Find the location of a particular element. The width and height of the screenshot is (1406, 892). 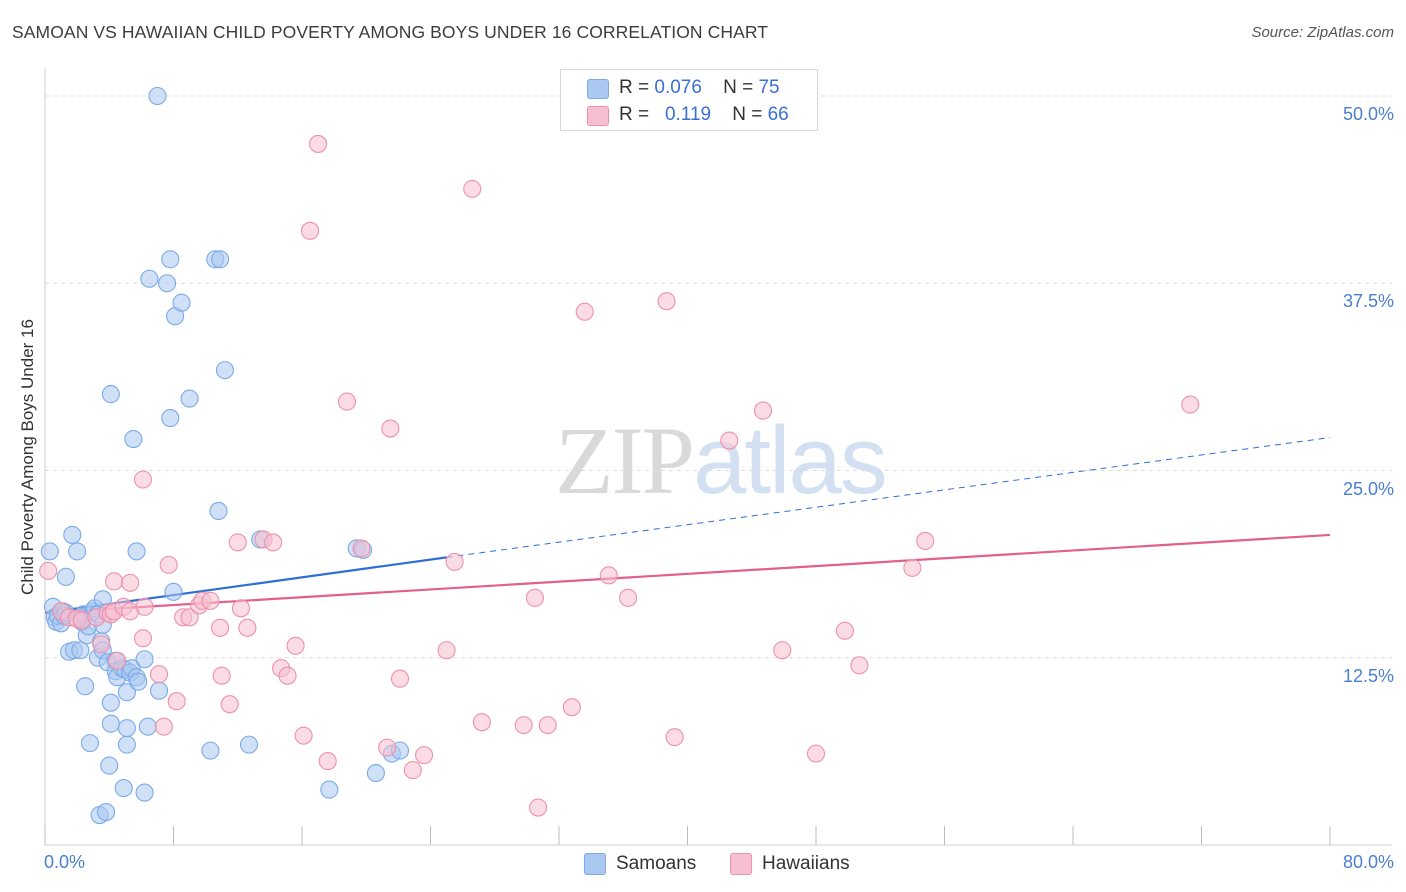

legend-r-value: 0.119 is located at coordinates (688, 114).